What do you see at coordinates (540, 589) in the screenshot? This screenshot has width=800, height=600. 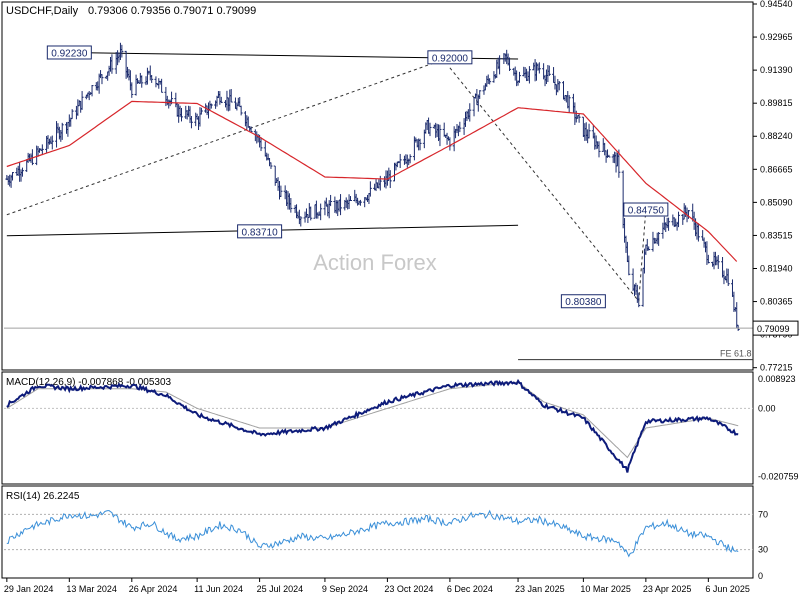 I see `x-tick-label: 23 Jan 2025` at bounding box center [540, 589].